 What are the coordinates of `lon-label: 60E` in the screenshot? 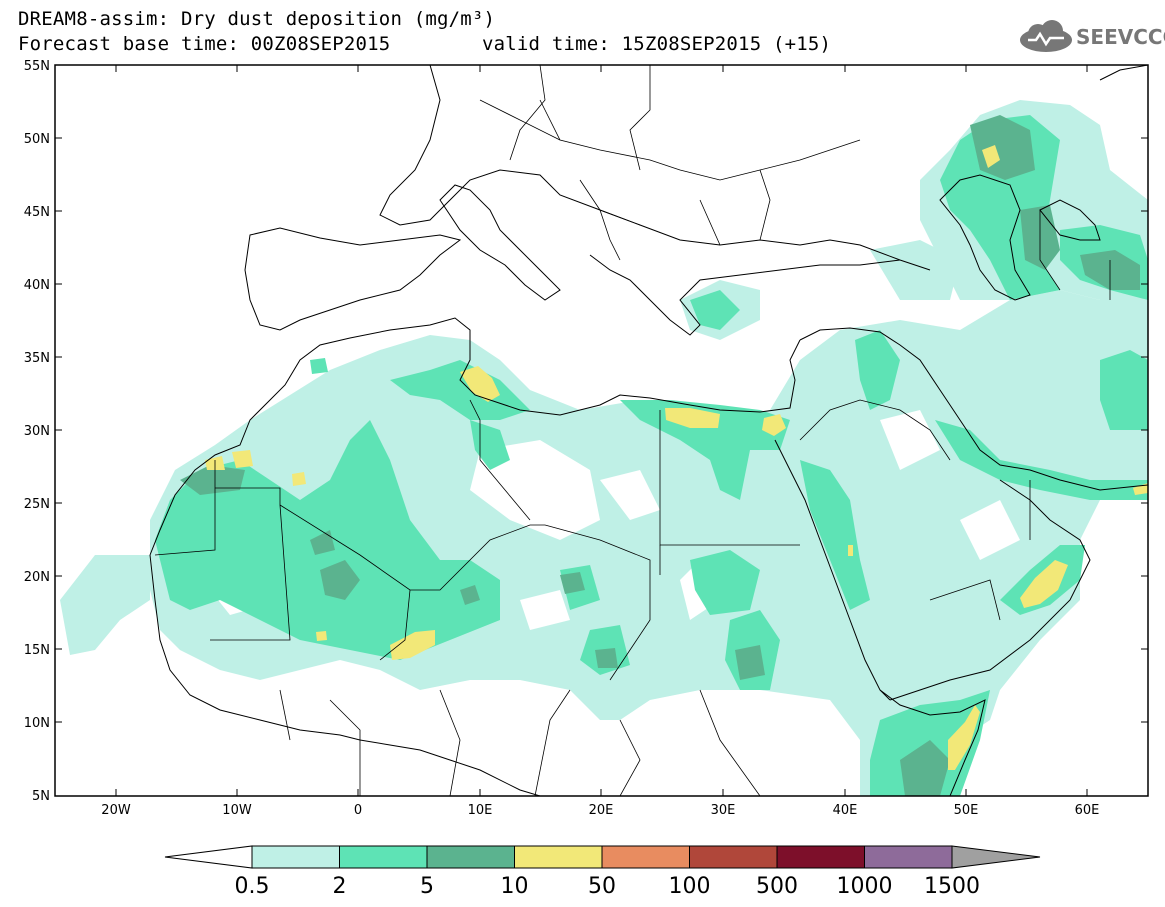 It's located at (1087, 810).